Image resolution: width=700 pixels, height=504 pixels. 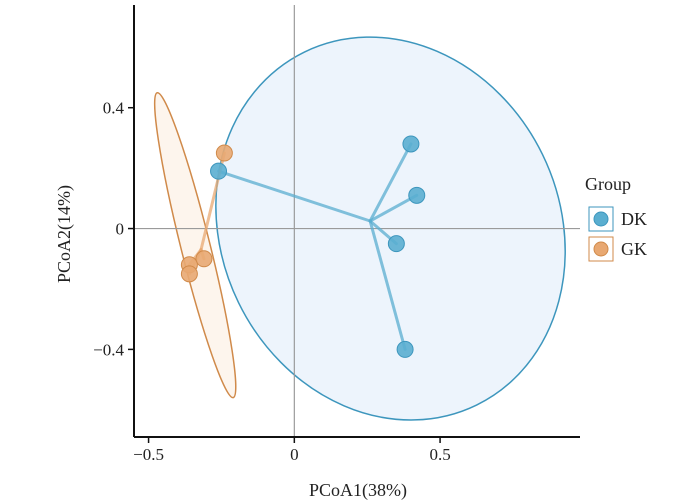 I want to click on x-tick-label-1: 0, so click(x=294, y=454).